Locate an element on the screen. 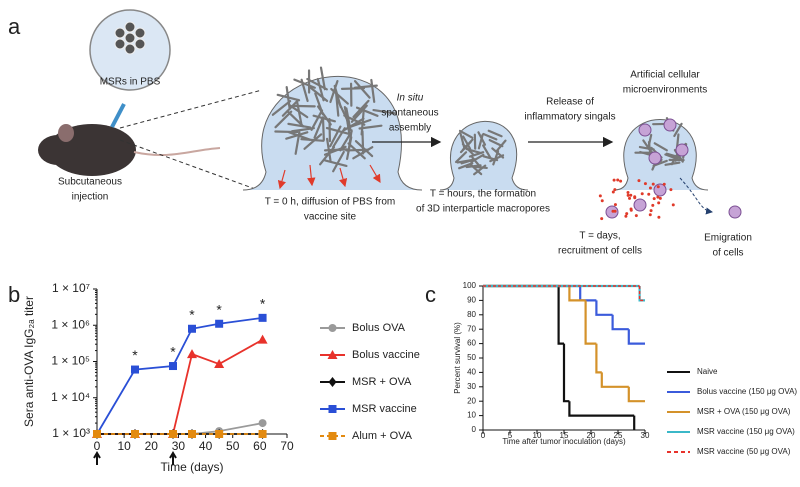  y-tick-label: 20 is located at coordinates (471, 400).